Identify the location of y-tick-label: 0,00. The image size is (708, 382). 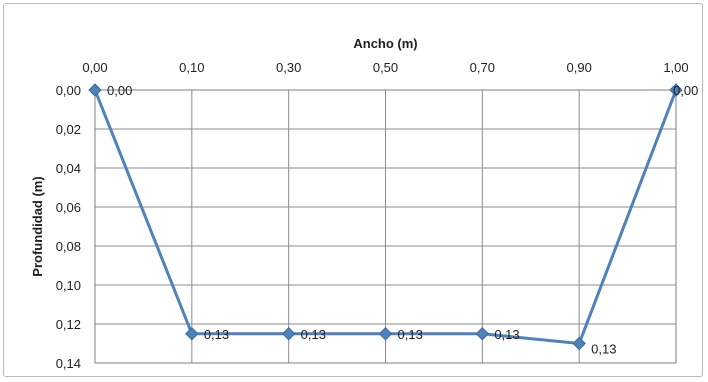
(68, 90).